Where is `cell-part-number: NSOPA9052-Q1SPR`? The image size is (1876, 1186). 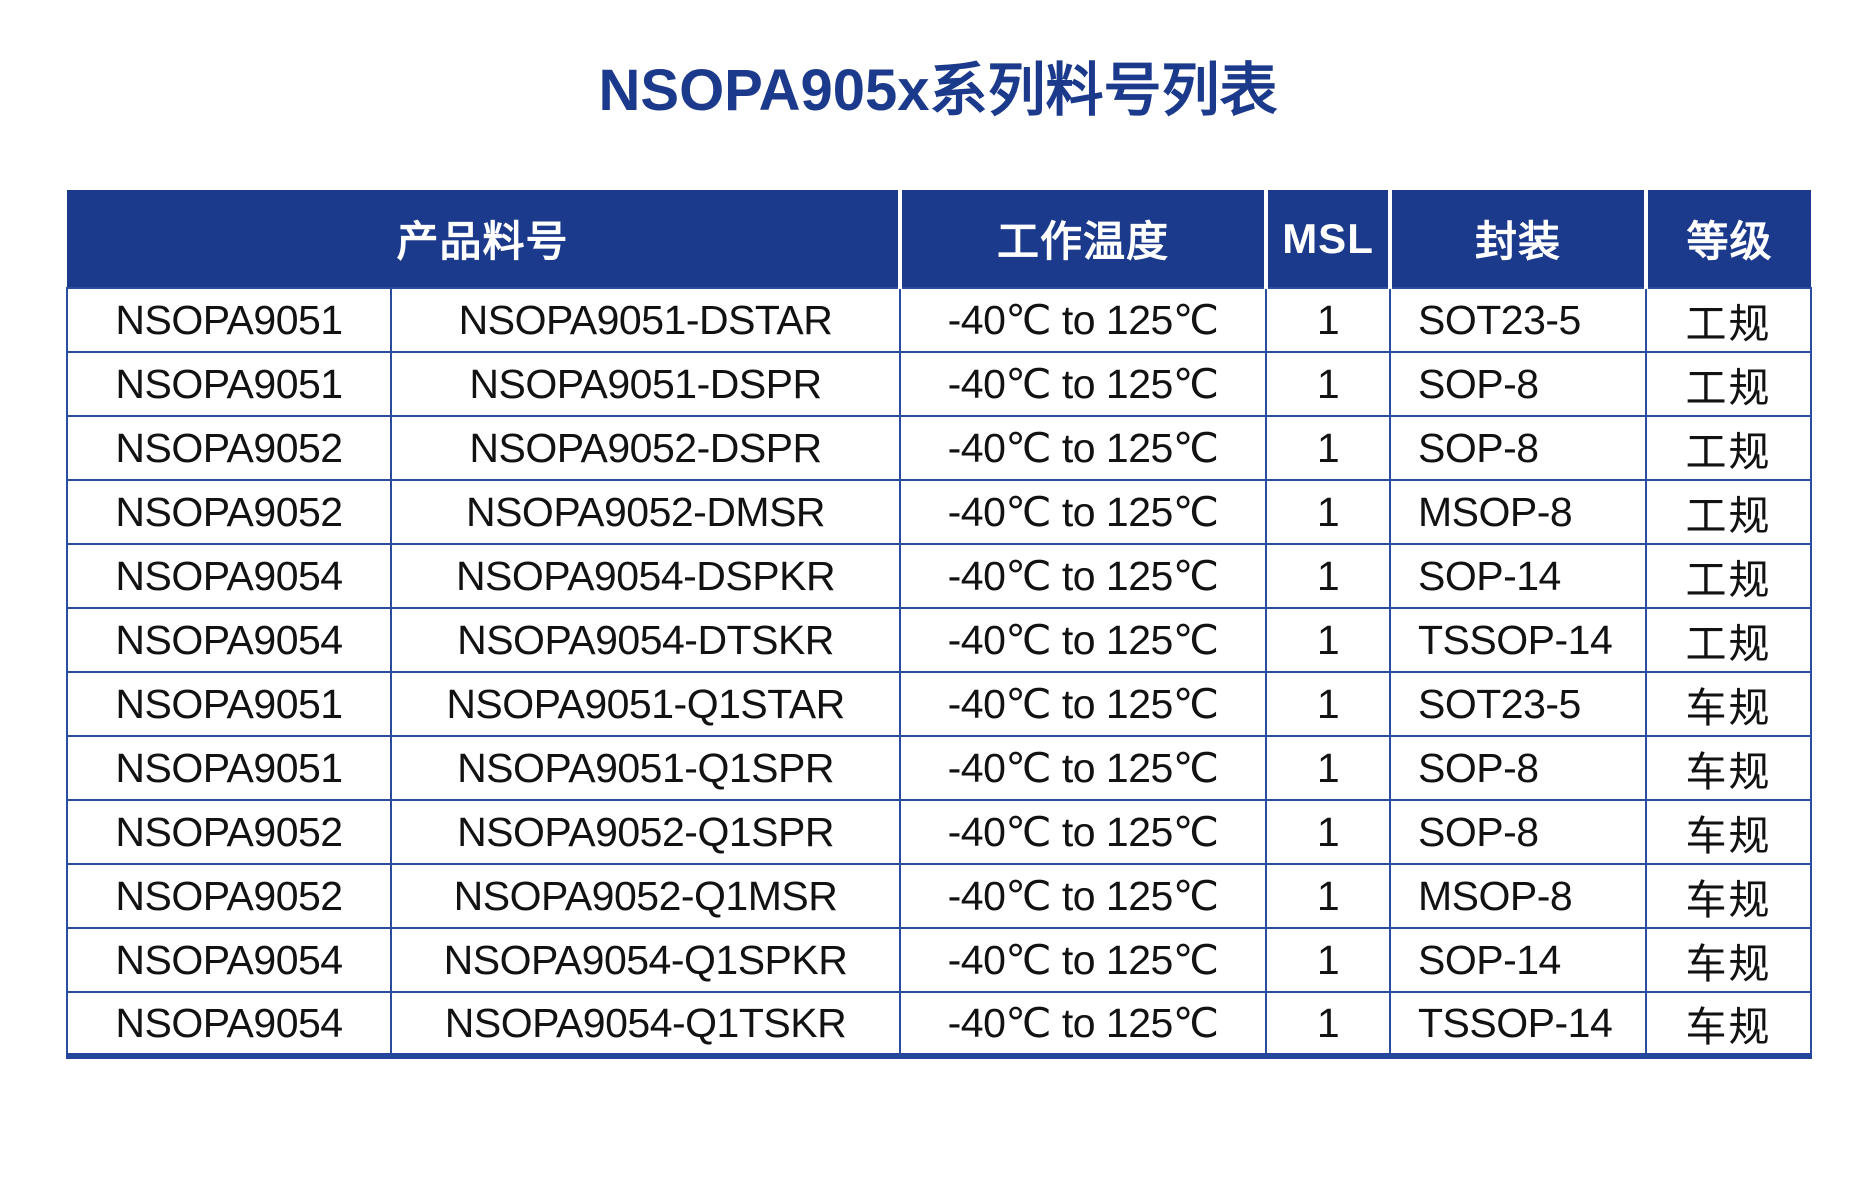
cell-part-number: NSOPA9052-Q1SPR is located at coordinates (645, 832).